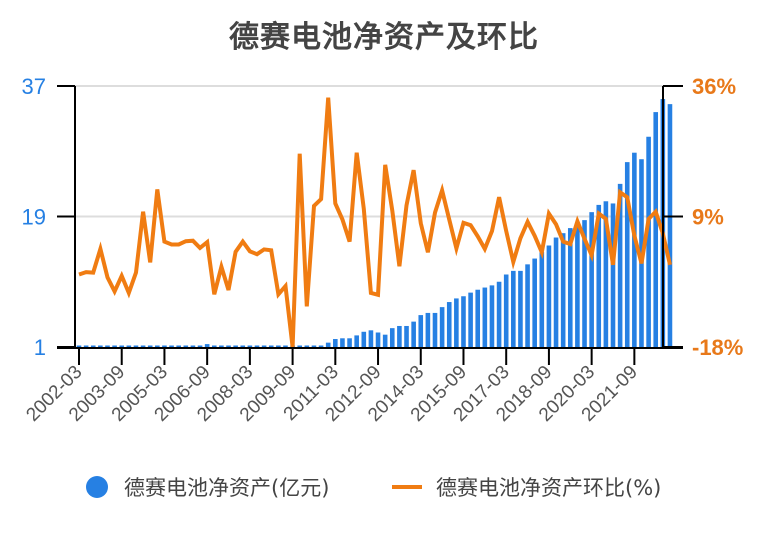 Image resolution: width=768 pixels, height=540 pixels. I want to click on legend-item-net-assets: 德赛电池净资产(亿元), so click(207, 487).